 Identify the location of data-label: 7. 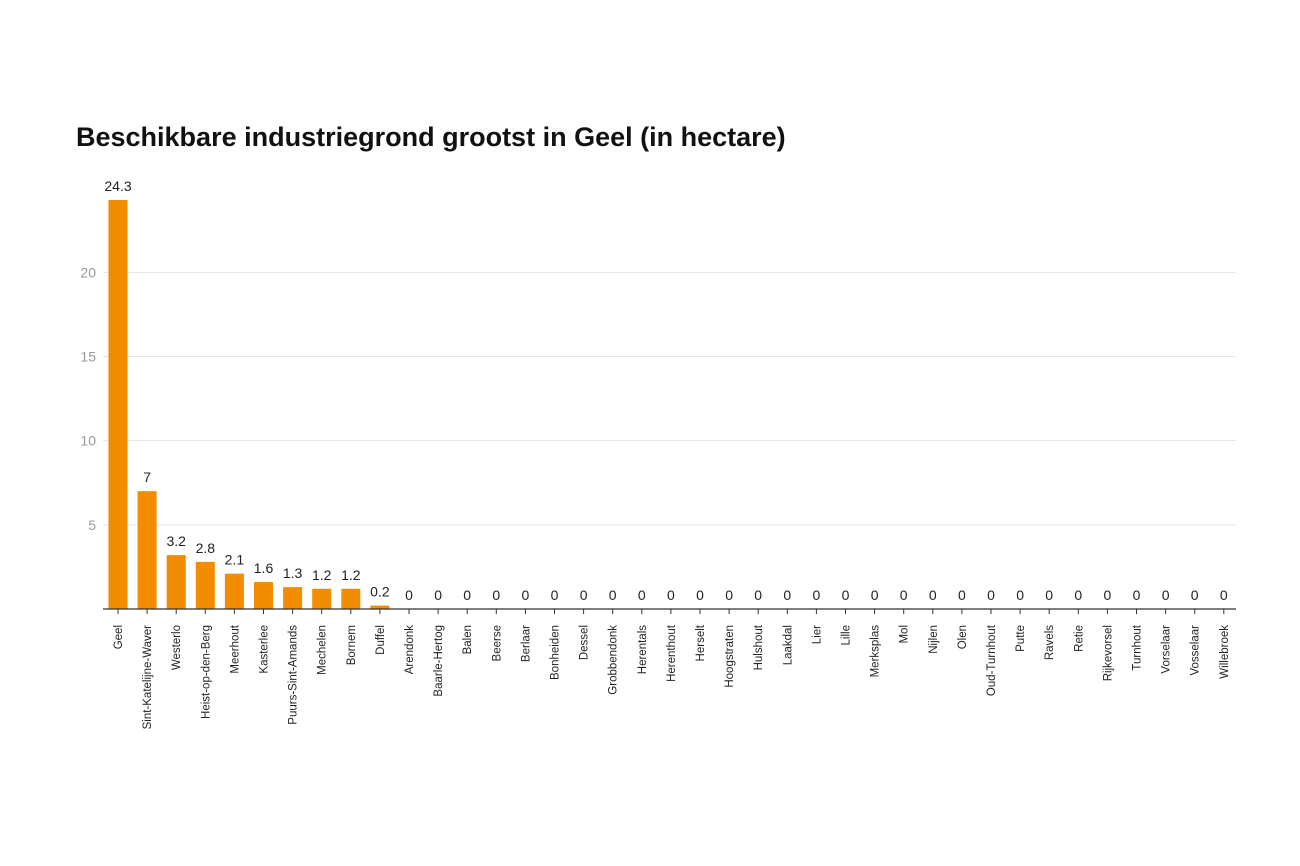
(147, 477).